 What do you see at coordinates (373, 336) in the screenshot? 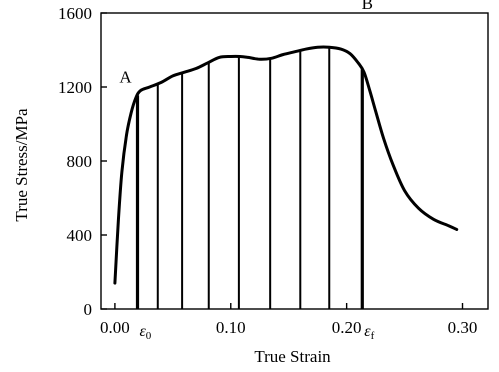
I see `marker-subscript: f` at bounding box center [373, 336].